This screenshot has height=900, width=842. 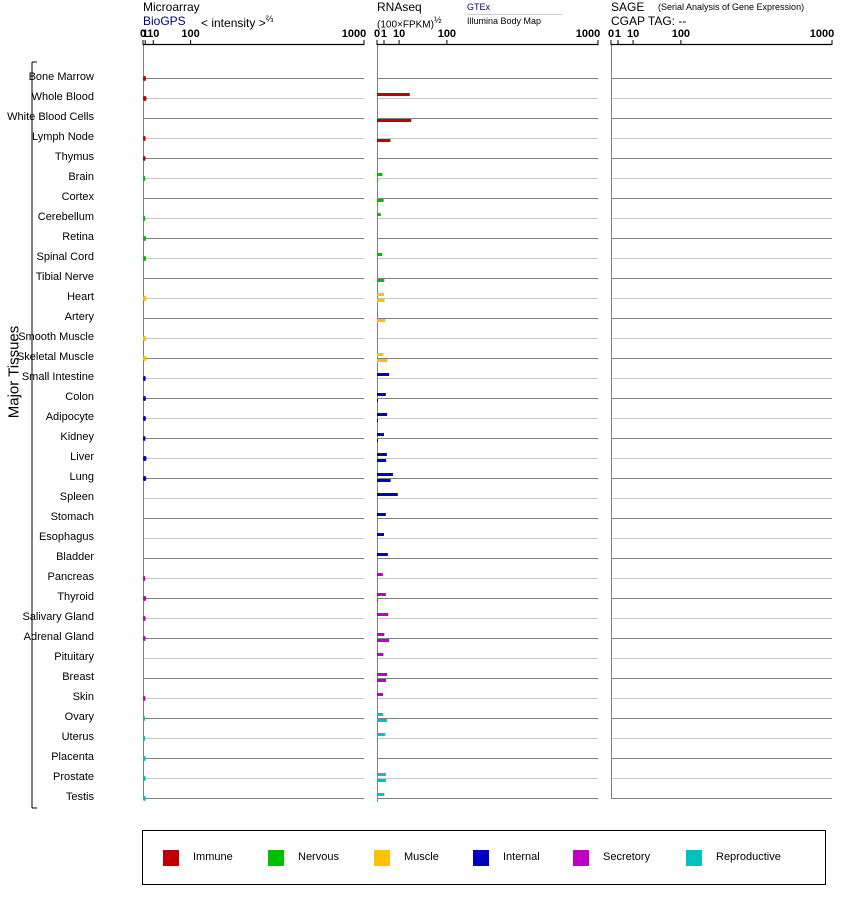 What do you see at coordinates (65, 257) in the screenshot?
I see `tissue-label: Spinal Cord` at bounding box center [65, 257].